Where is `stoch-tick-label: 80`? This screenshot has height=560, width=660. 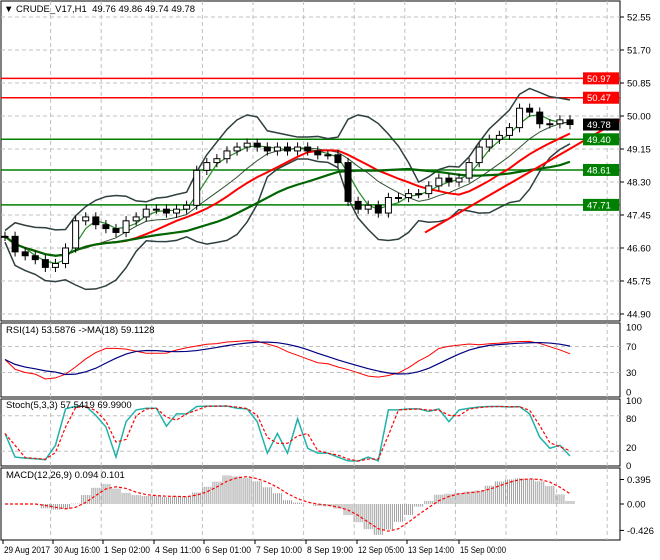
stoch-tick-label: 80 is located at coordinates (631, 419).